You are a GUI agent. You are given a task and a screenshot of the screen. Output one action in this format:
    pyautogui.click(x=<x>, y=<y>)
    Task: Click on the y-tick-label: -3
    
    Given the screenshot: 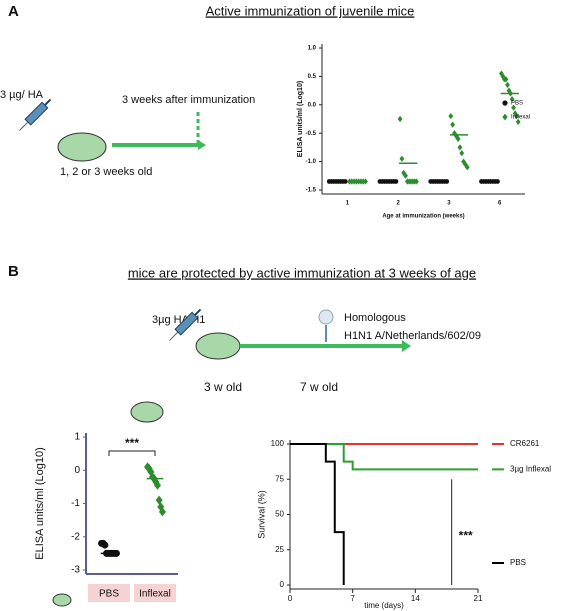 What is the action you would take?
    pyautogui.click(x=75, y=570)
    